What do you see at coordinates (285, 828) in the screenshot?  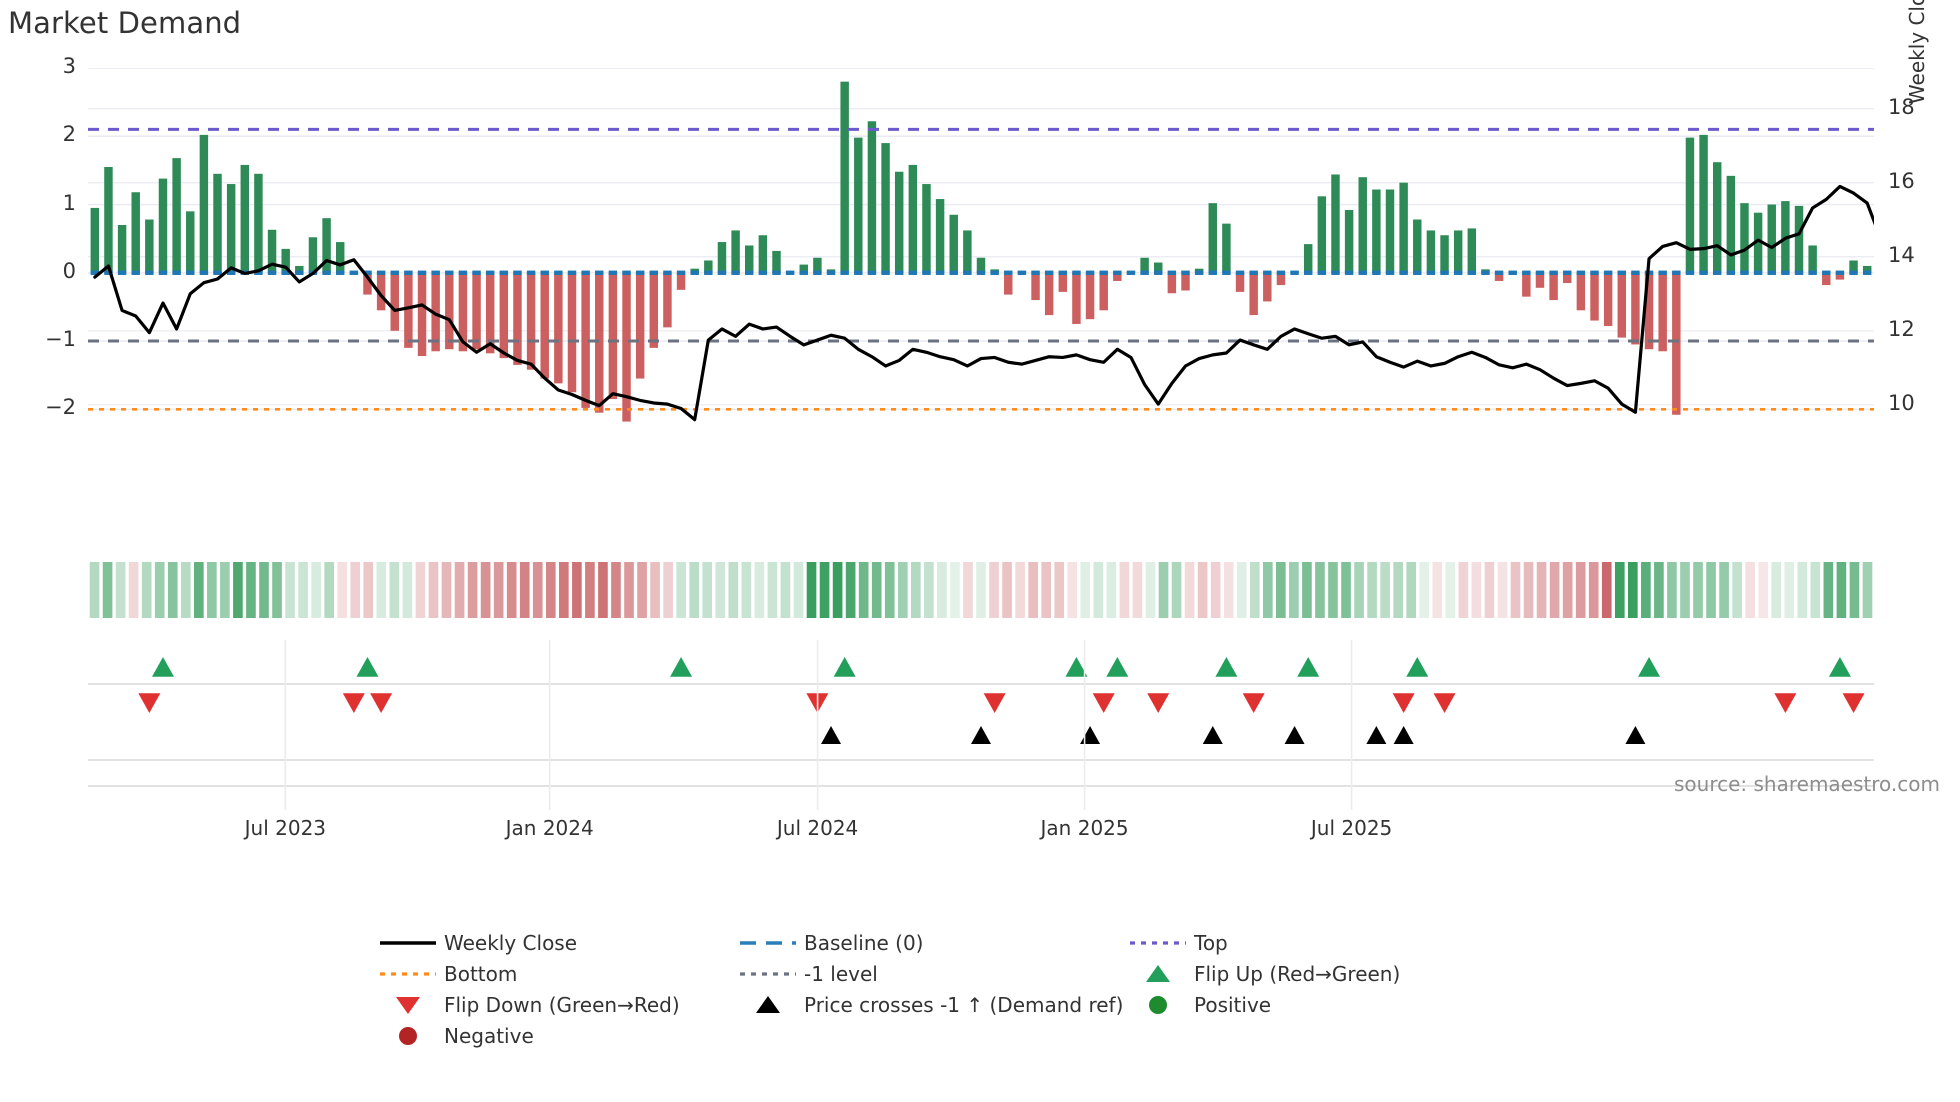 I see `x-tick-label: Jul 2023` at bounding box center [285, 828].